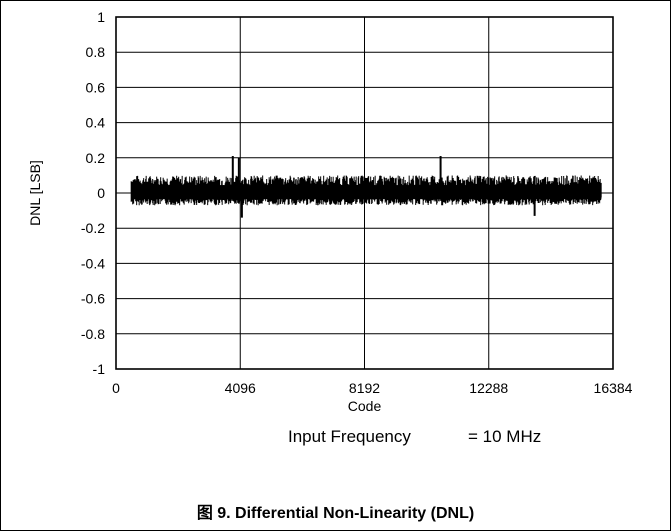  Describe the element at coordinates (93, 193) in the screenshot. I see `y-tick-labels: 1 0.8 0.6 0.4 0.2 0 -0.2 -0.4 -0.6 -0.8 -1` at that location.